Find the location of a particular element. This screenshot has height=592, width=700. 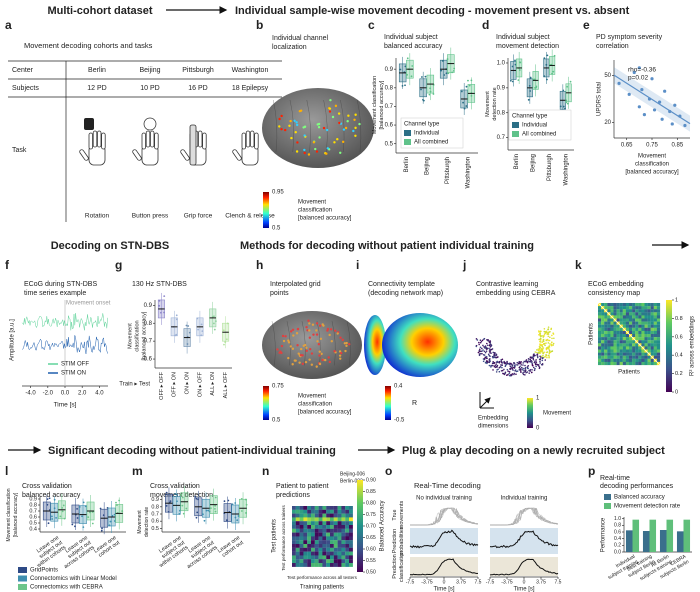

x-tick-label: 3.75 is located at coordinates (541, 582).